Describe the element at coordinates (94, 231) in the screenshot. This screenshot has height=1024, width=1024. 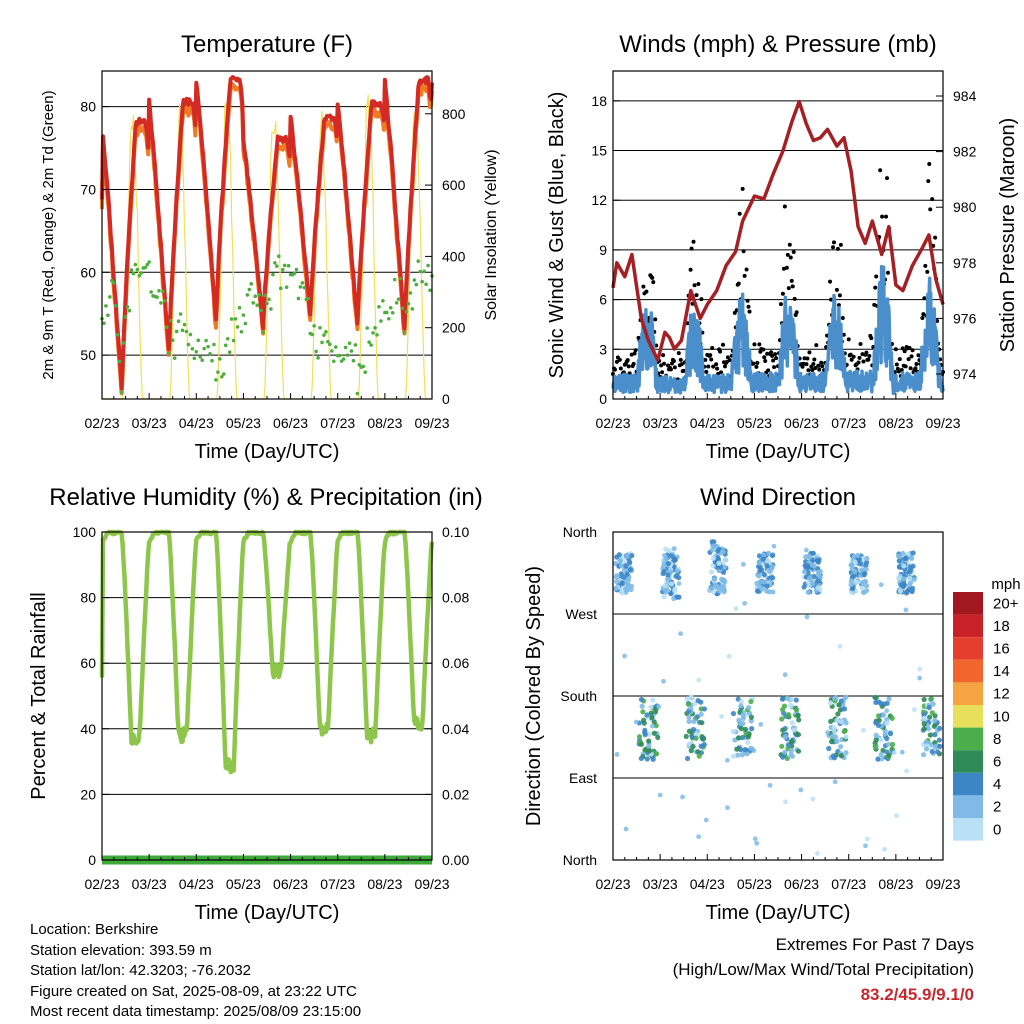
I see `temperature-left-ticks: 50 60 70 80` at that location.